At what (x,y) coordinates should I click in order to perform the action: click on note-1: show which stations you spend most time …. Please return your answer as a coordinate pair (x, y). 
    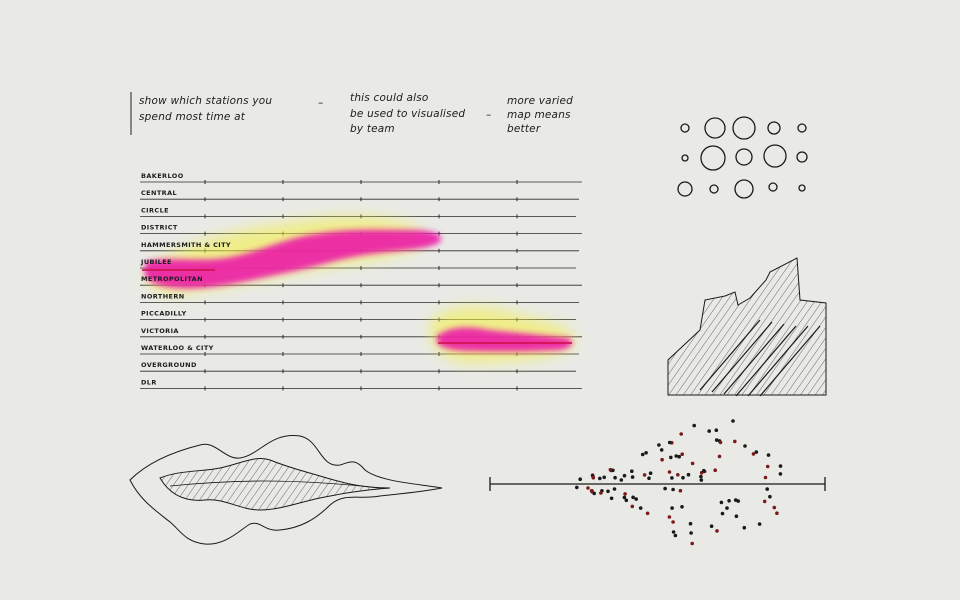
    Looking at the image, I should click on (207, 109).